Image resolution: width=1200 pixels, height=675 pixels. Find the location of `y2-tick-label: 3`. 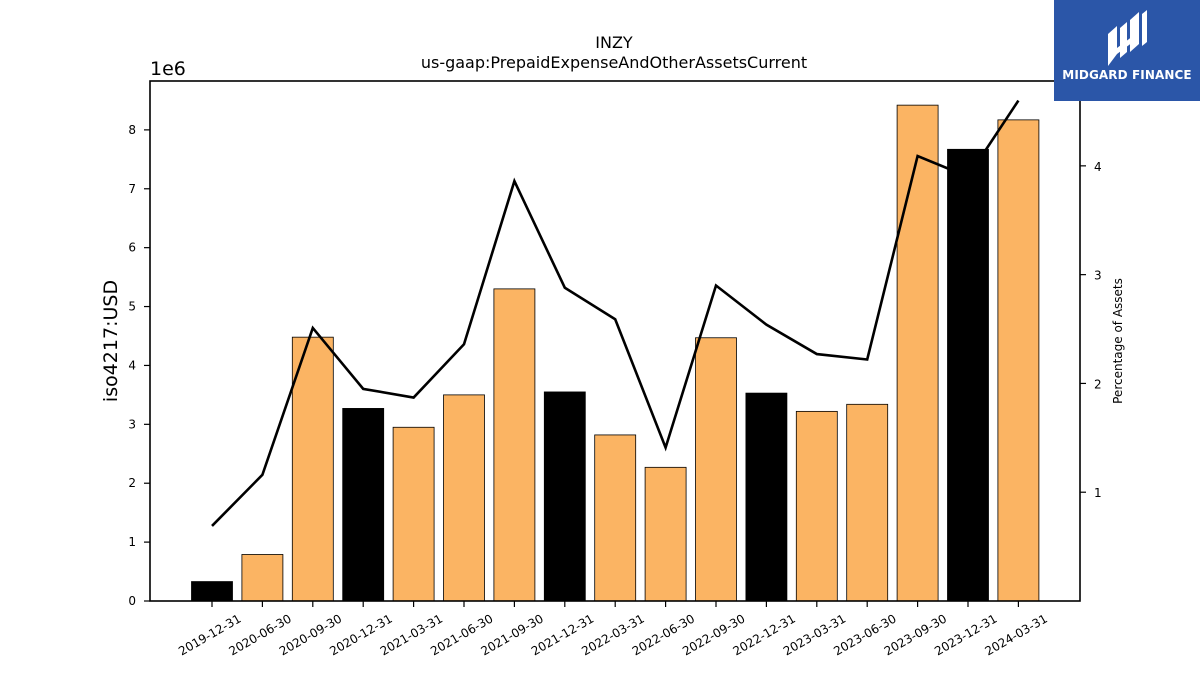

y2-tick-label: 3 is located at coordinates (1098, 276).